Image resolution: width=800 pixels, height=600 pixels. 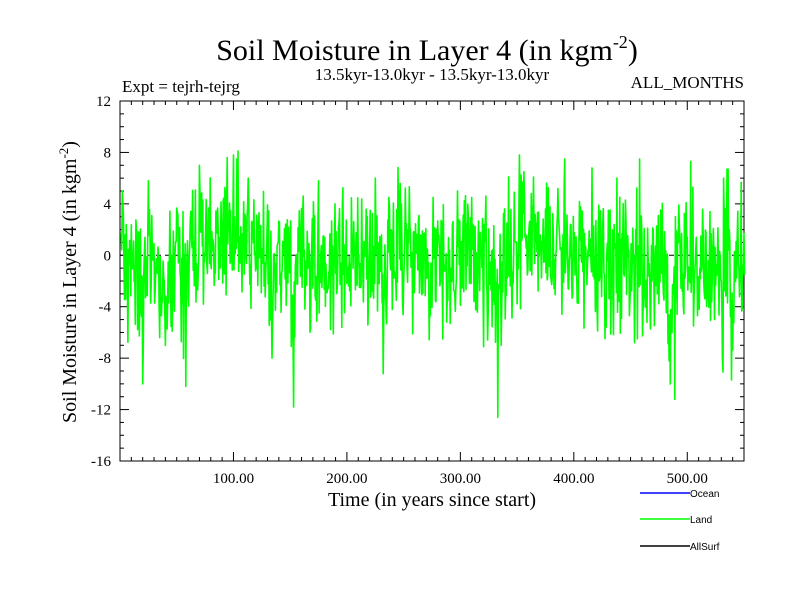 What do you see at coordinates (101, 462) in the screenshot?
I see `y-tick-label: -16` at bounding box center [101, 462].